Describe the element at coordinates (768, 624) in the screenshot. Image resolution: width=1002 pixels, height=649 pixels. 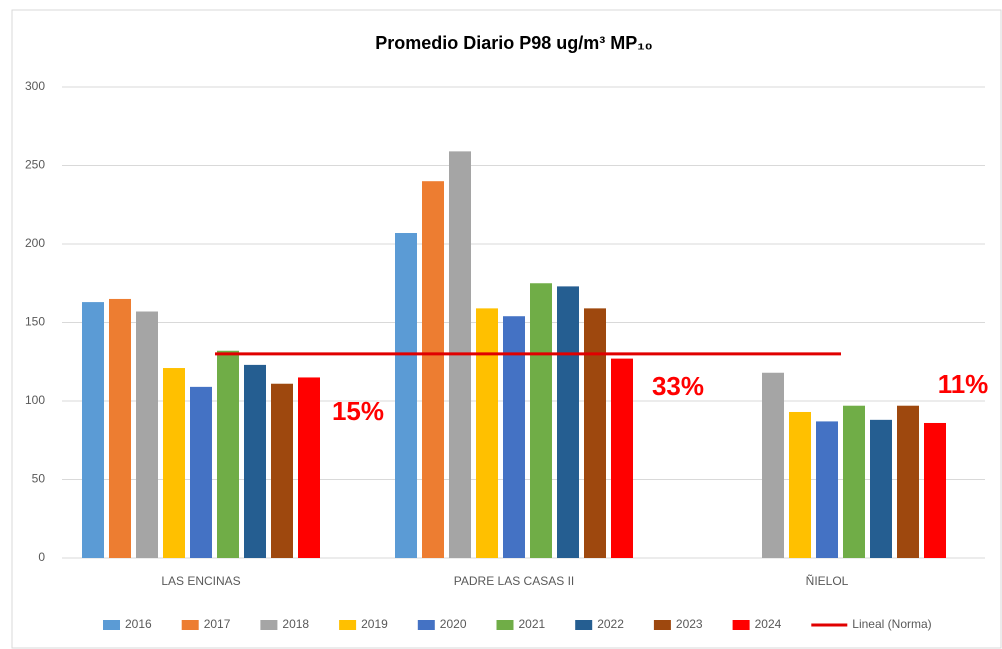
I see `legend-label: 2024` at that location.